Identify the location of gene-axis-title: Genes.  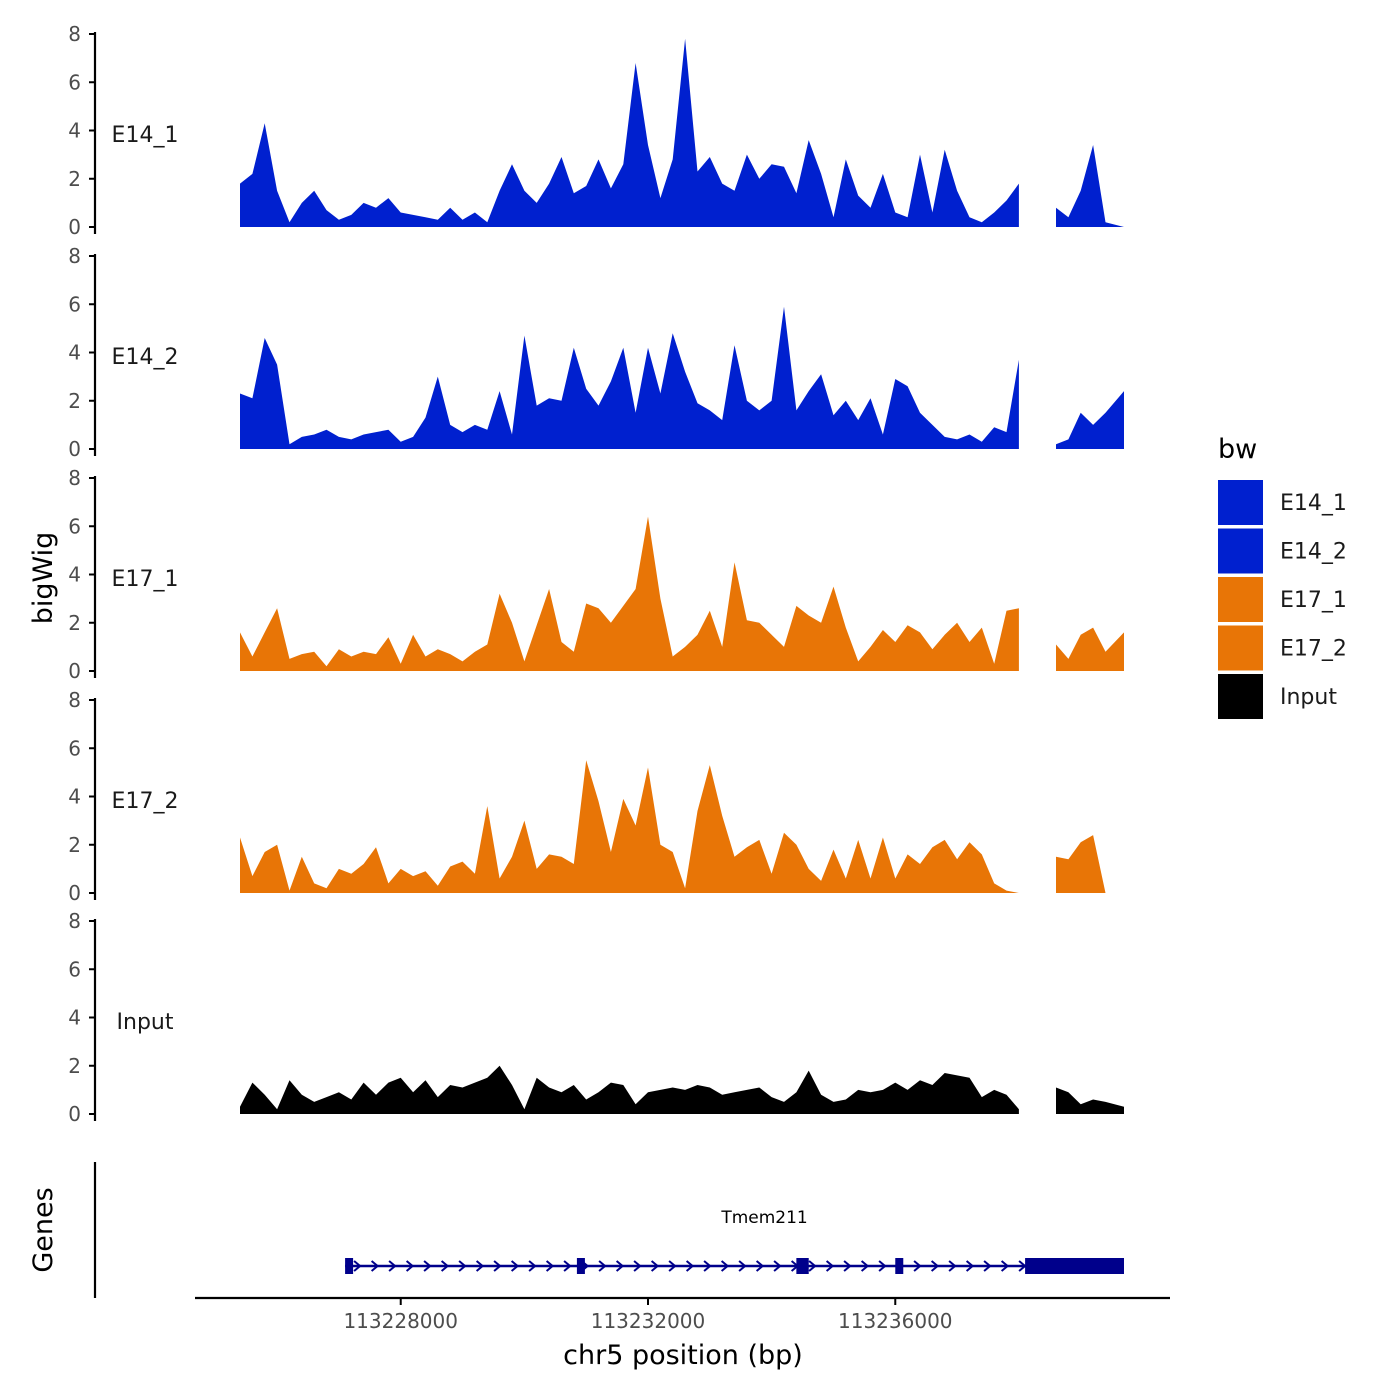
(43, 1229).